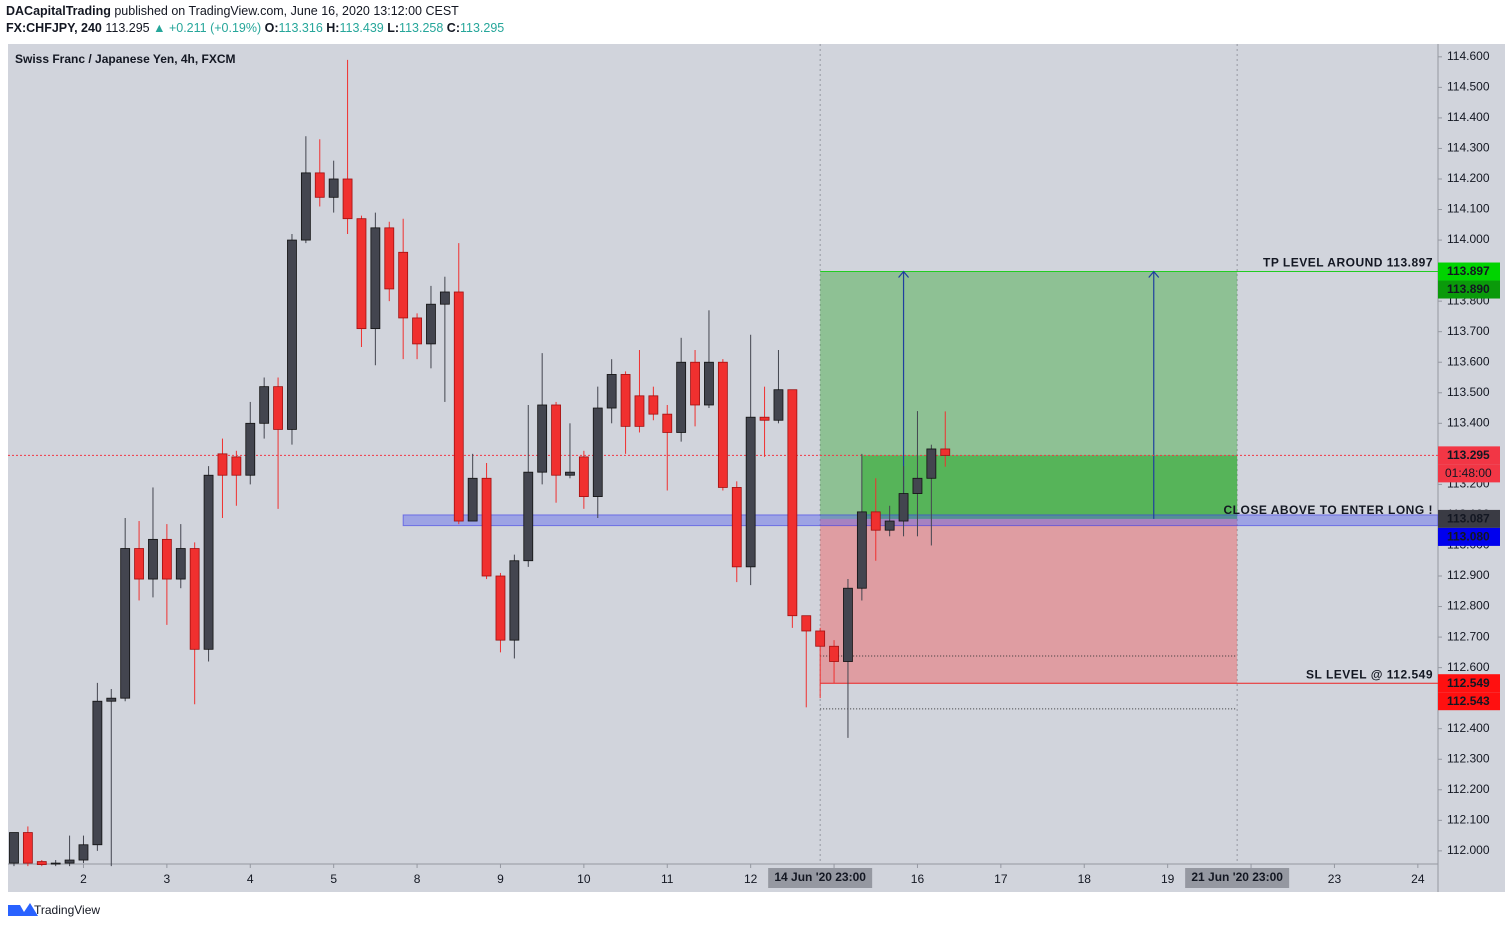  What do you see at coordinates (1468, 331) in the screenshot?
I see `y-tick-label: 113.700` at bounding box center [1468, 331].